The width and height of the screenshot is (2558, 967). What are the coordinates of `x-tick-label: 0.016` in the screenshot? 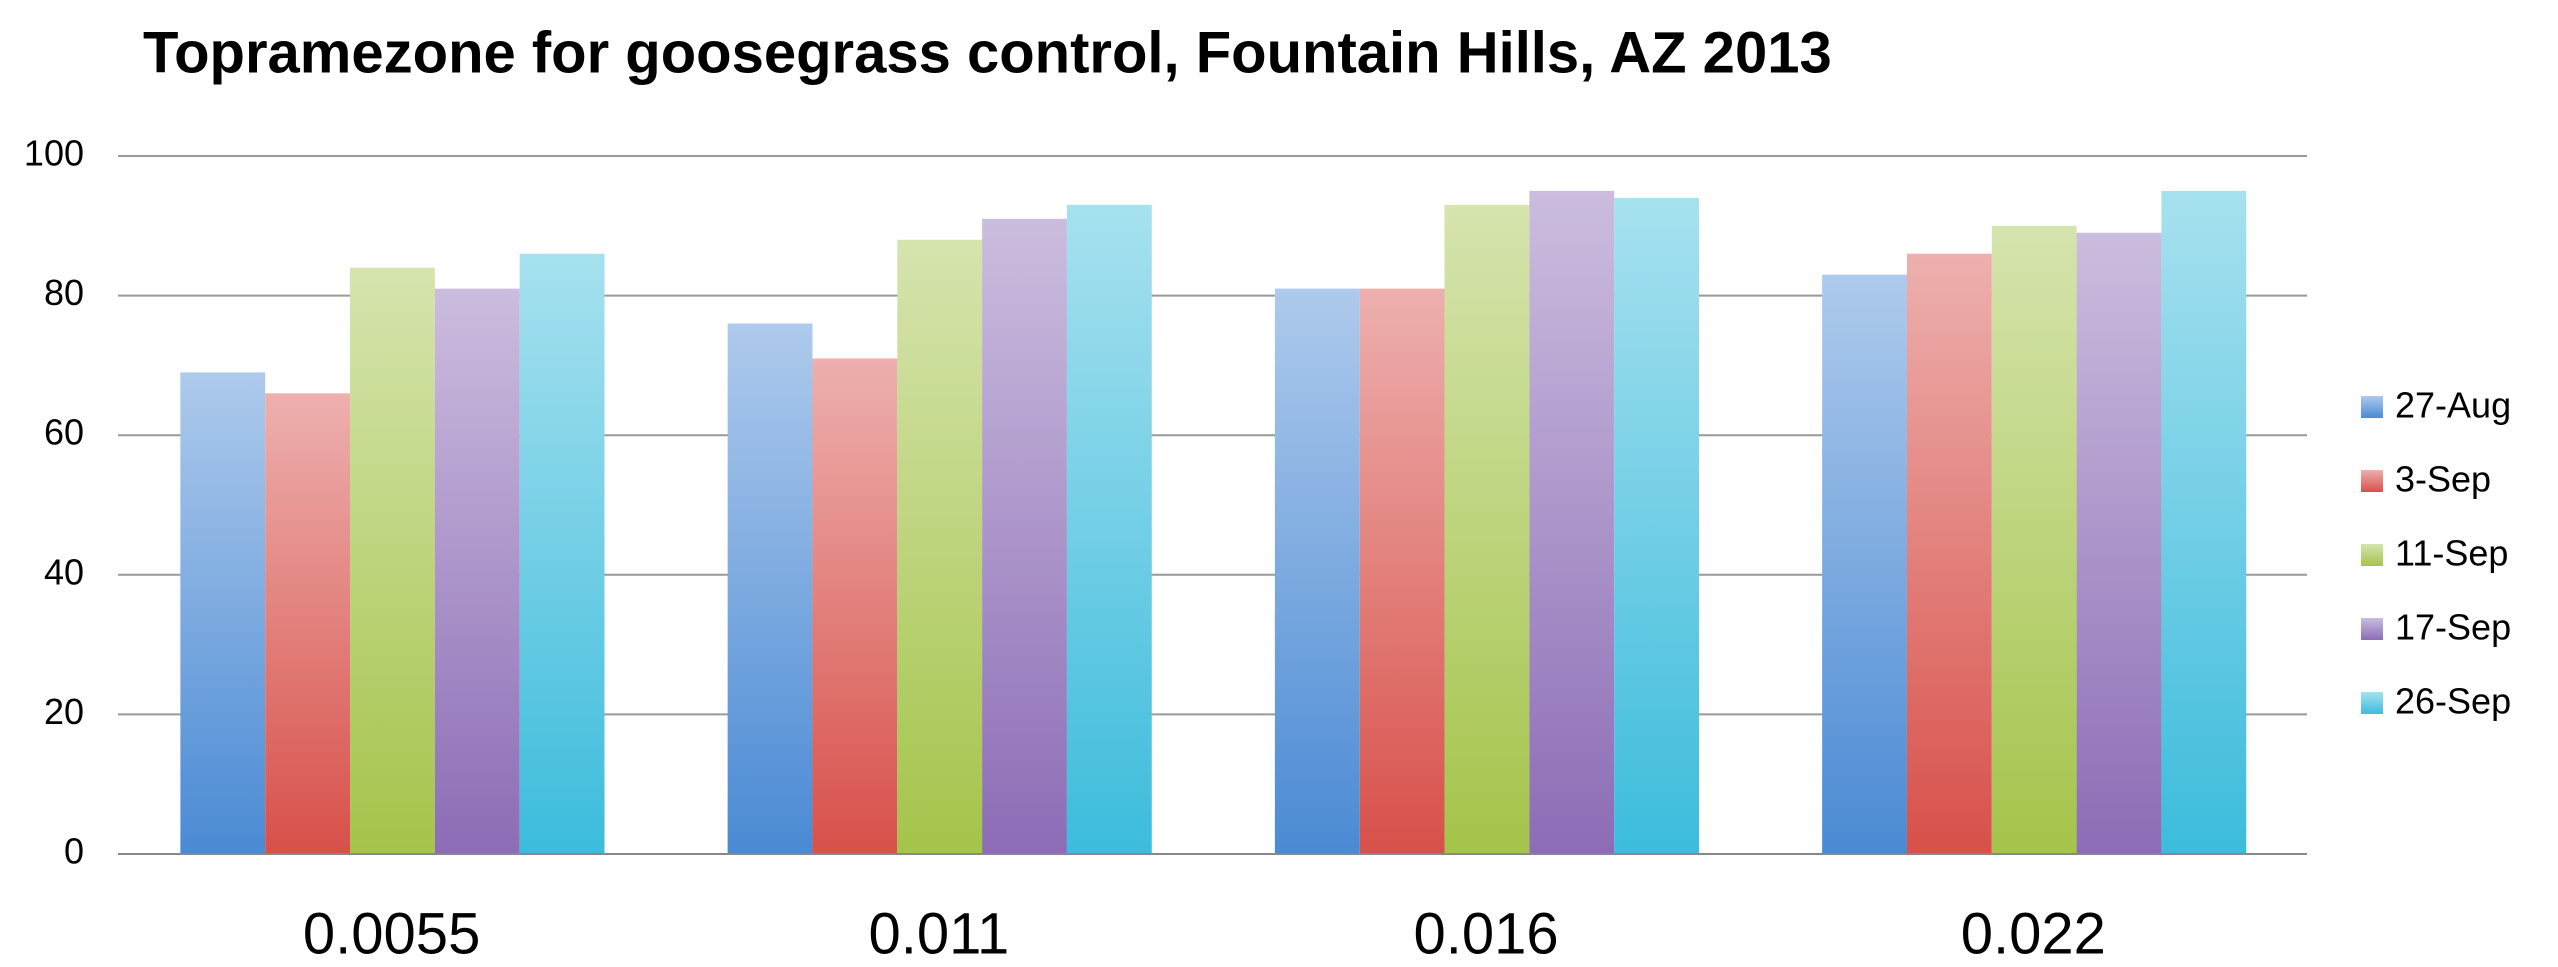 It's located at (1486, 933).